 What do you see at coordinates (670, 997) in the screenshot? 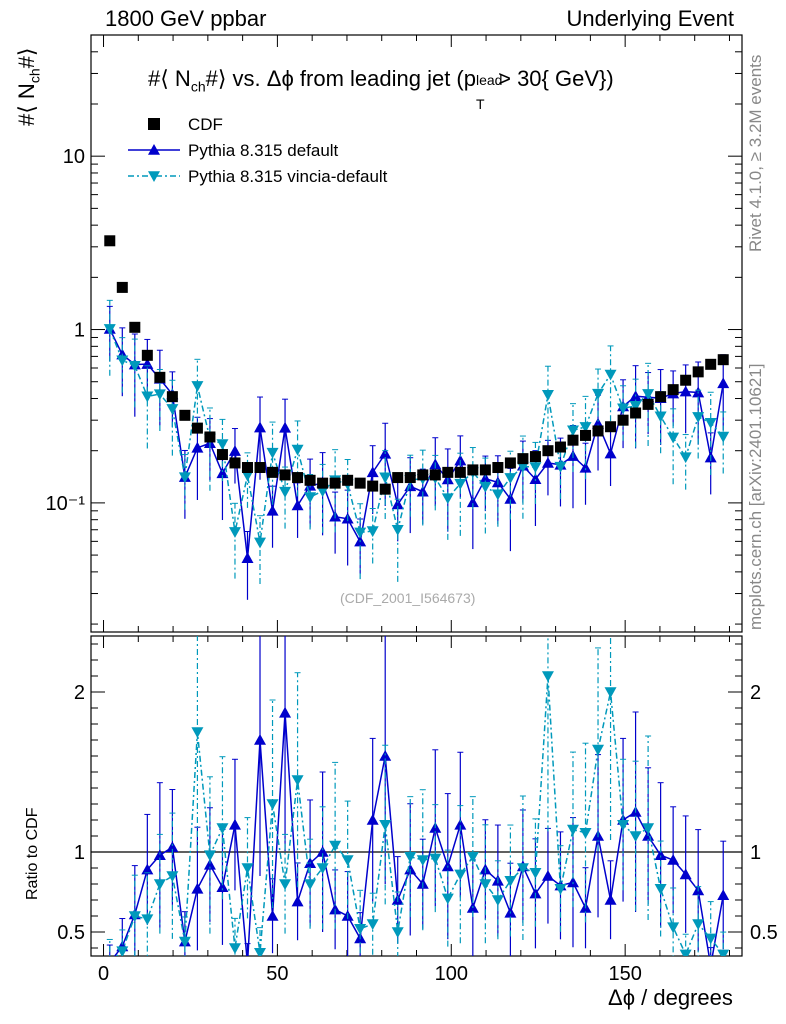
I see `x-axis-label: Δϕ / degrees` at bounding box center [670, 997].